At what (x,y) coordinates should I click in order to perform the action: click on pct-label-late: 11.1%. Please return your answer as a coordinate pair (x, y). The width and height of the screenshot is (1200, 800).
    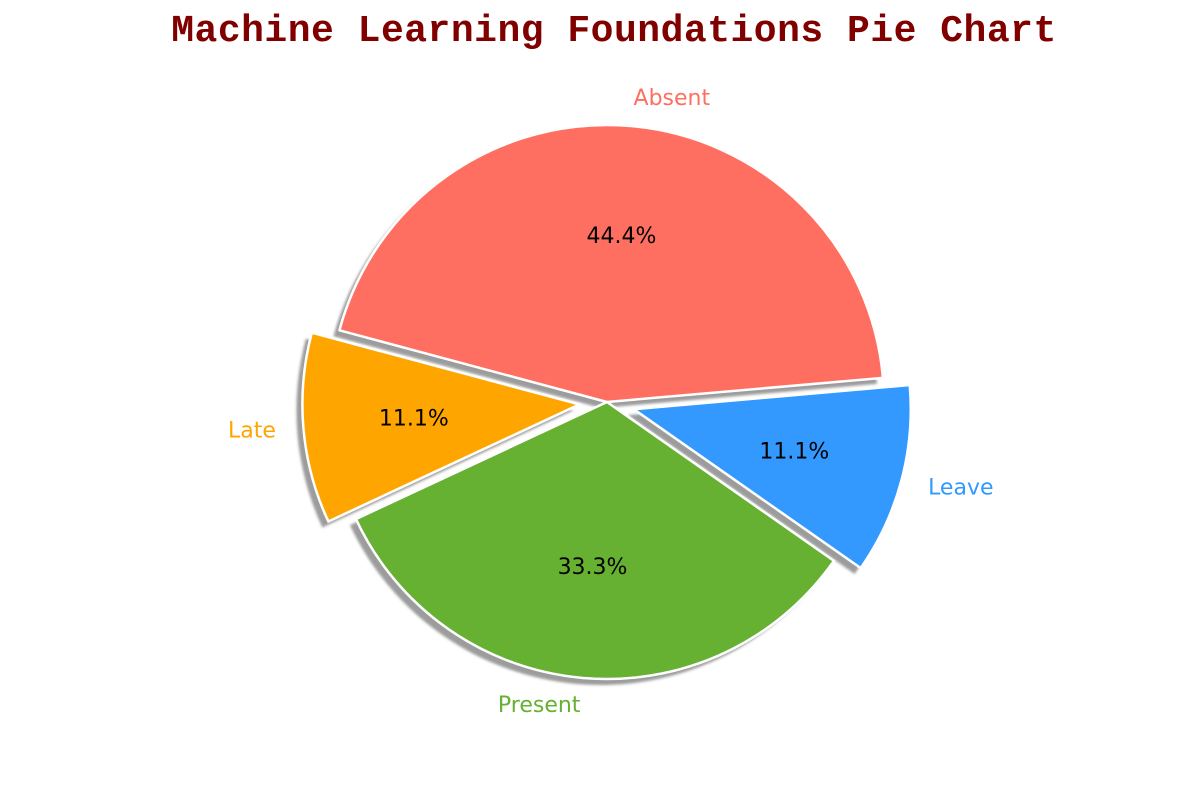
    Looking at the image, I should click on (414, 418).